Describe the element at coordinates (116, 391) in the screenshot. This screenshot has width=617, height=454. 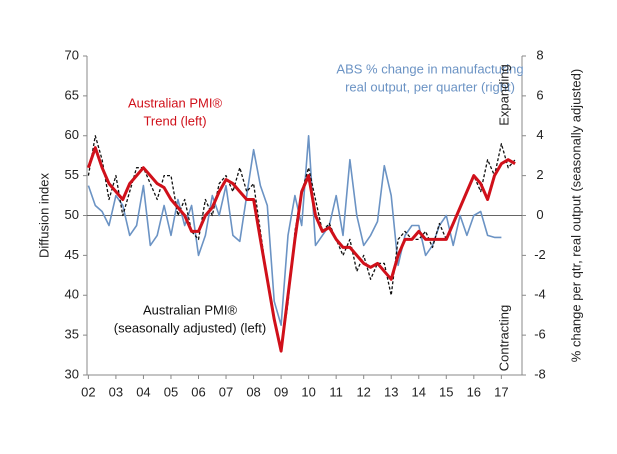
I see `x-tick-label: 03` at that location.